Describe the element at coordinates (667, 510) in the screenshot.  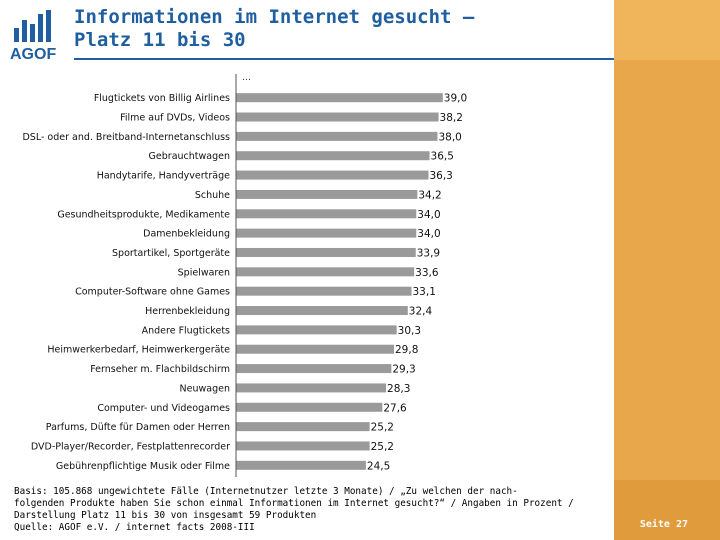
I see `side-band-bottom` at that location.